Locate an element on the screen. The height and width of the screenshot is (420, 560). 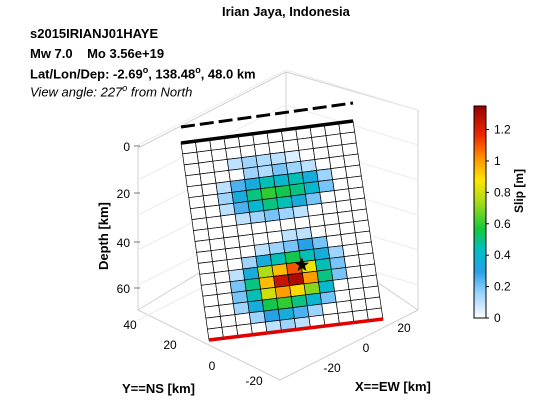
colorbar-tick-label: 1.2 is located at coordinates (502, 130).